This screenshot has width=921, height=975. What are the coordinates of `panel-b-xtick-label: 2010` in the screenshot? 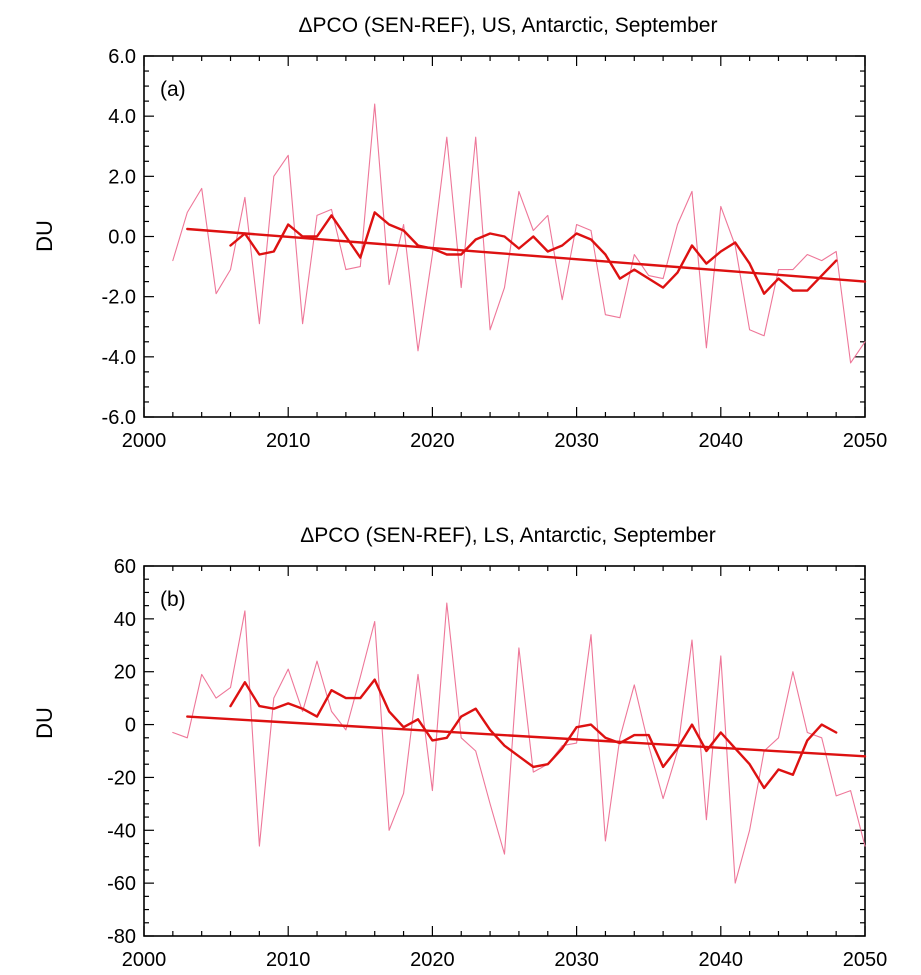 It's located at (288, 960).